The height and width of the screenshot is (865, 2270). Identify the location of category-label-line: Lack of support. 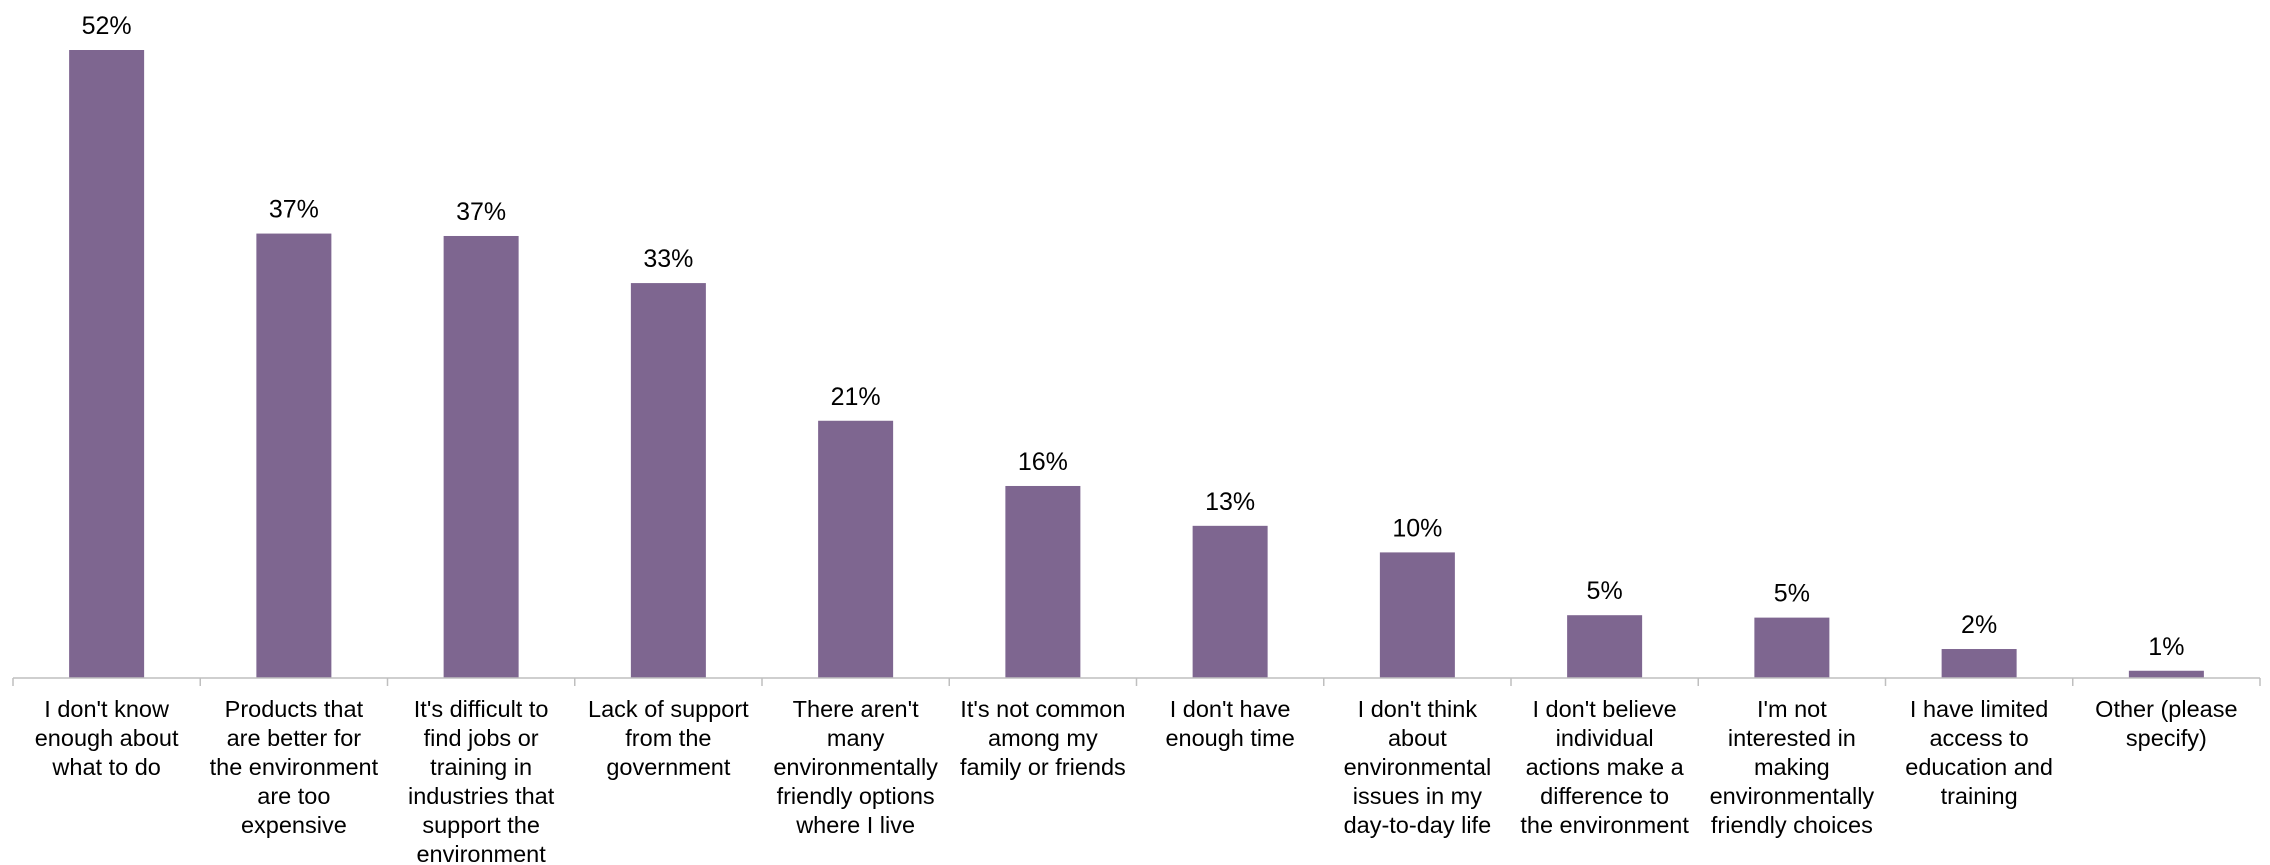
(668, 709).